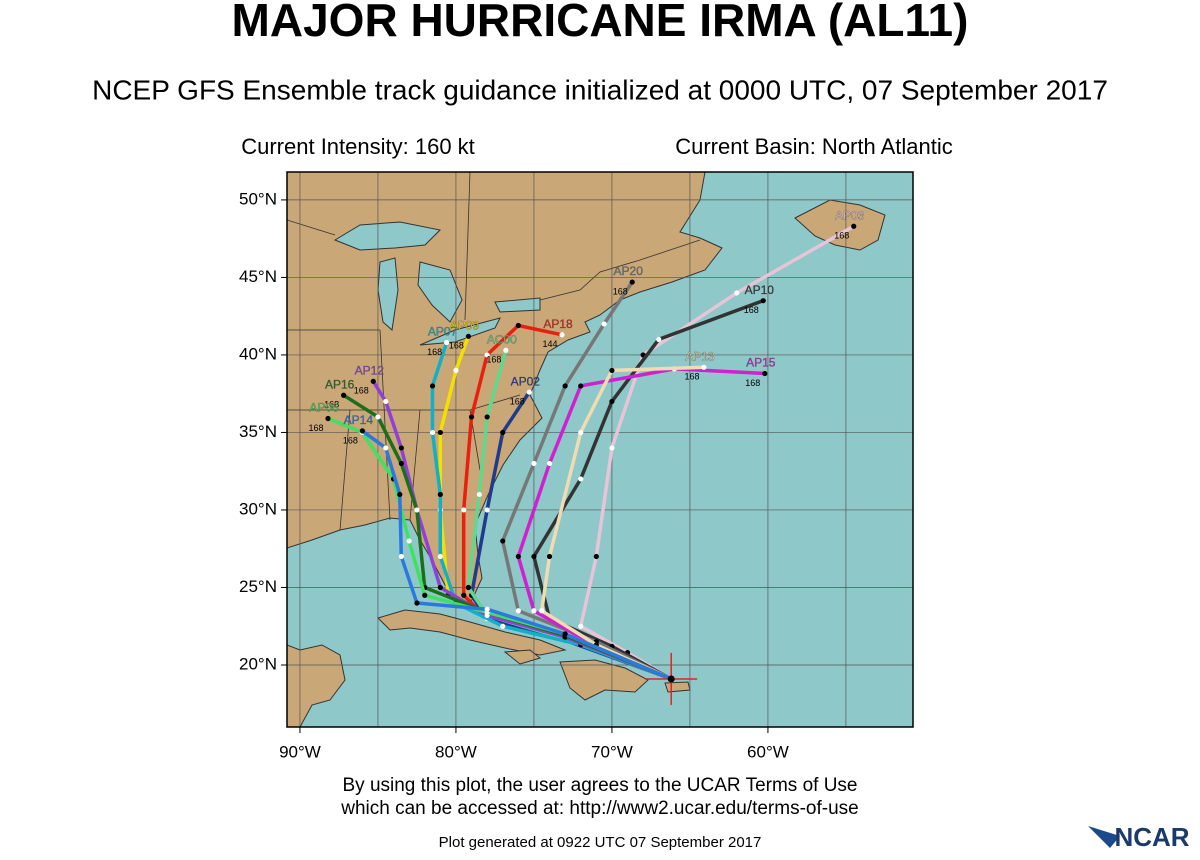 The width and height of the screenshot is (1200, 860). I want to click on track-label: AP07, so click(443, 332).